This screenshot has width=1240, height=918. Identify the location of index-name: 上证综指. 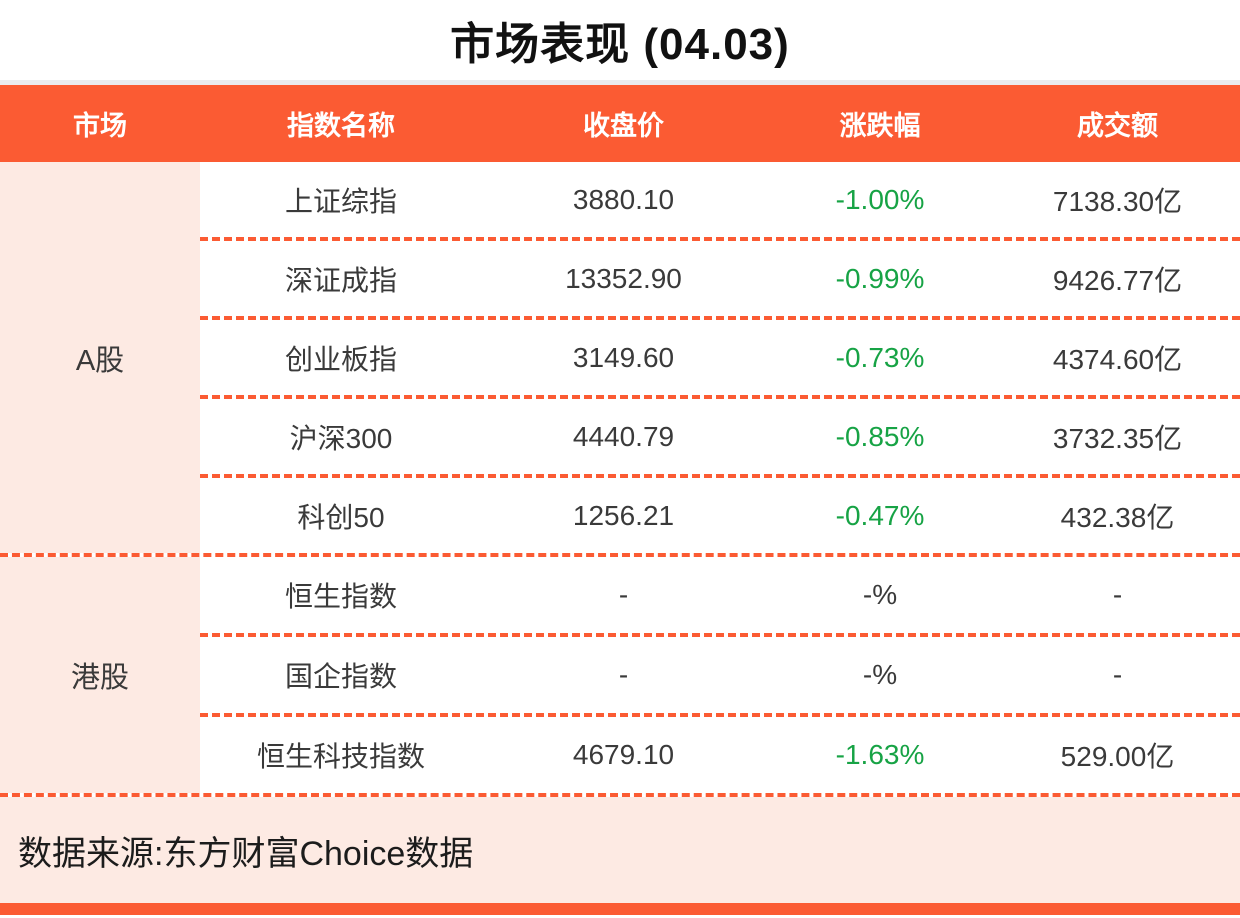
(340, 201).